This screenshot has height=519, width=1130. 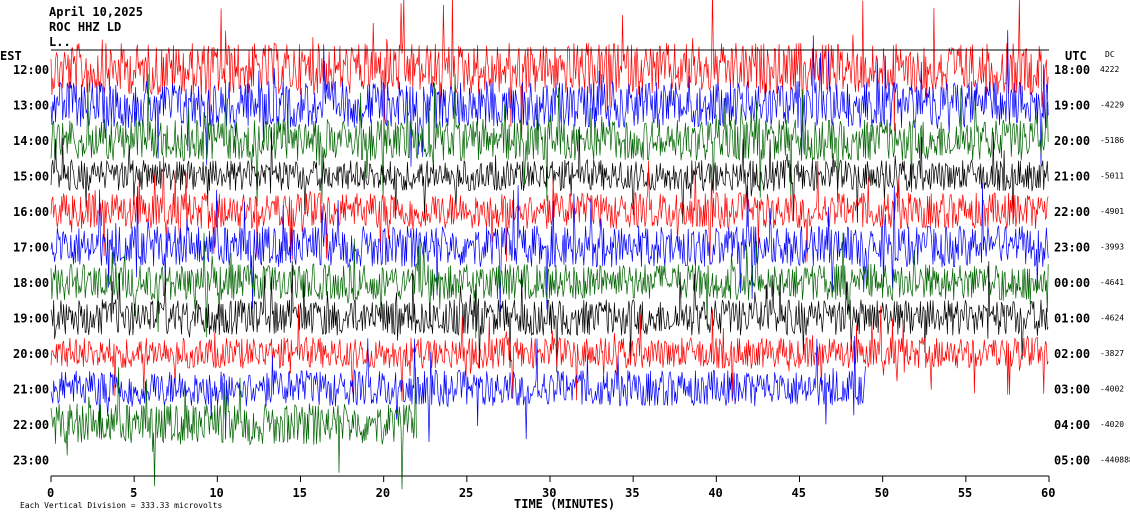 What do you see at coordinates (1112, 282) in the screenshot?
I see `dc-value: -4641` at bounding box center [1112, 282].